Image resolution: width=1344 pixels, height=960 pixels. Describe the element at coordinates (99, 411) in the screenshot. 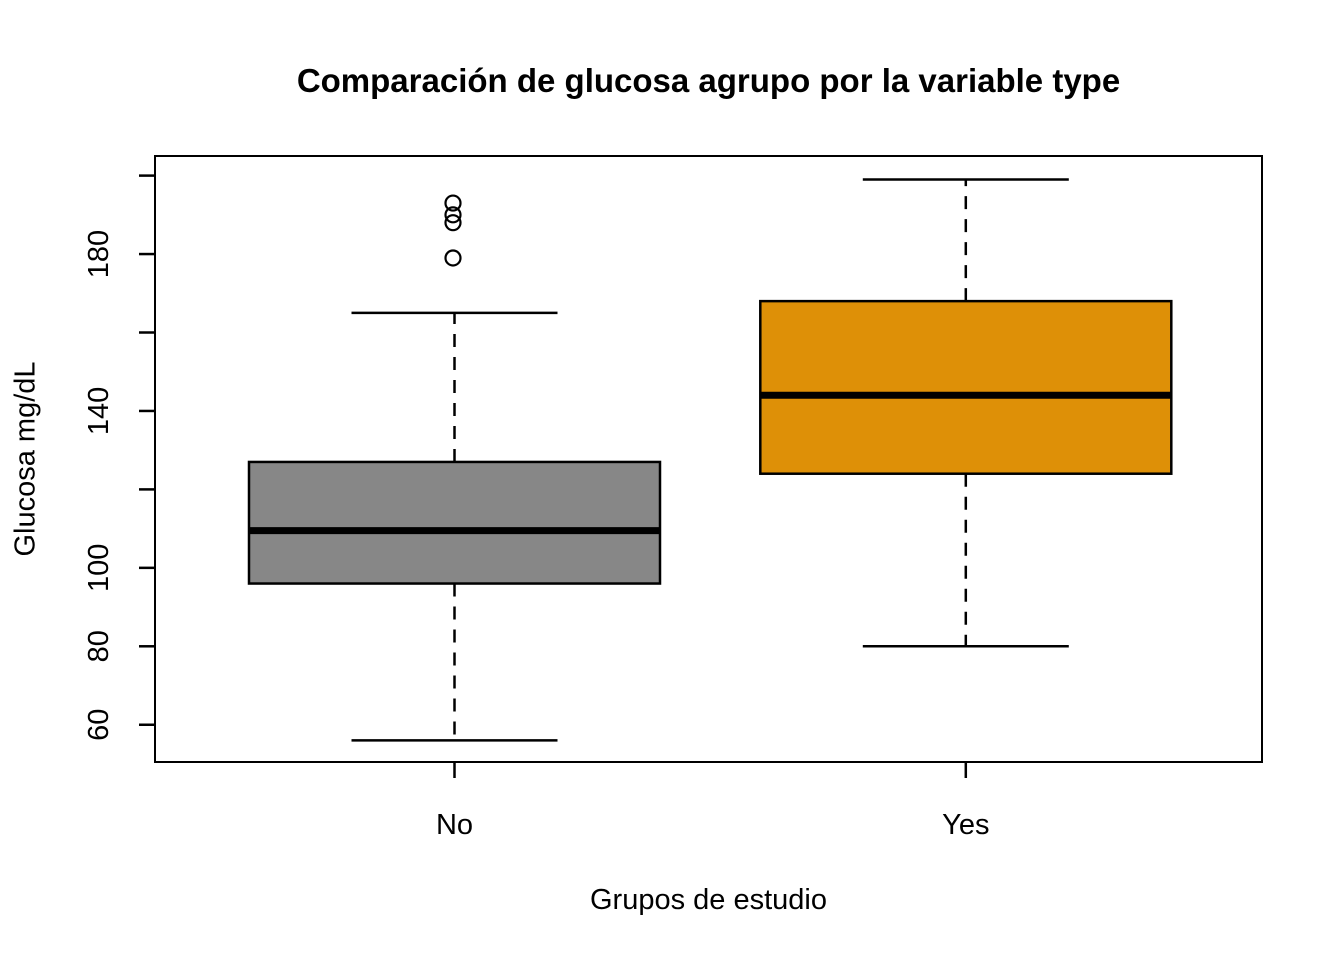

I see `y-tick-label: 140` at that location.